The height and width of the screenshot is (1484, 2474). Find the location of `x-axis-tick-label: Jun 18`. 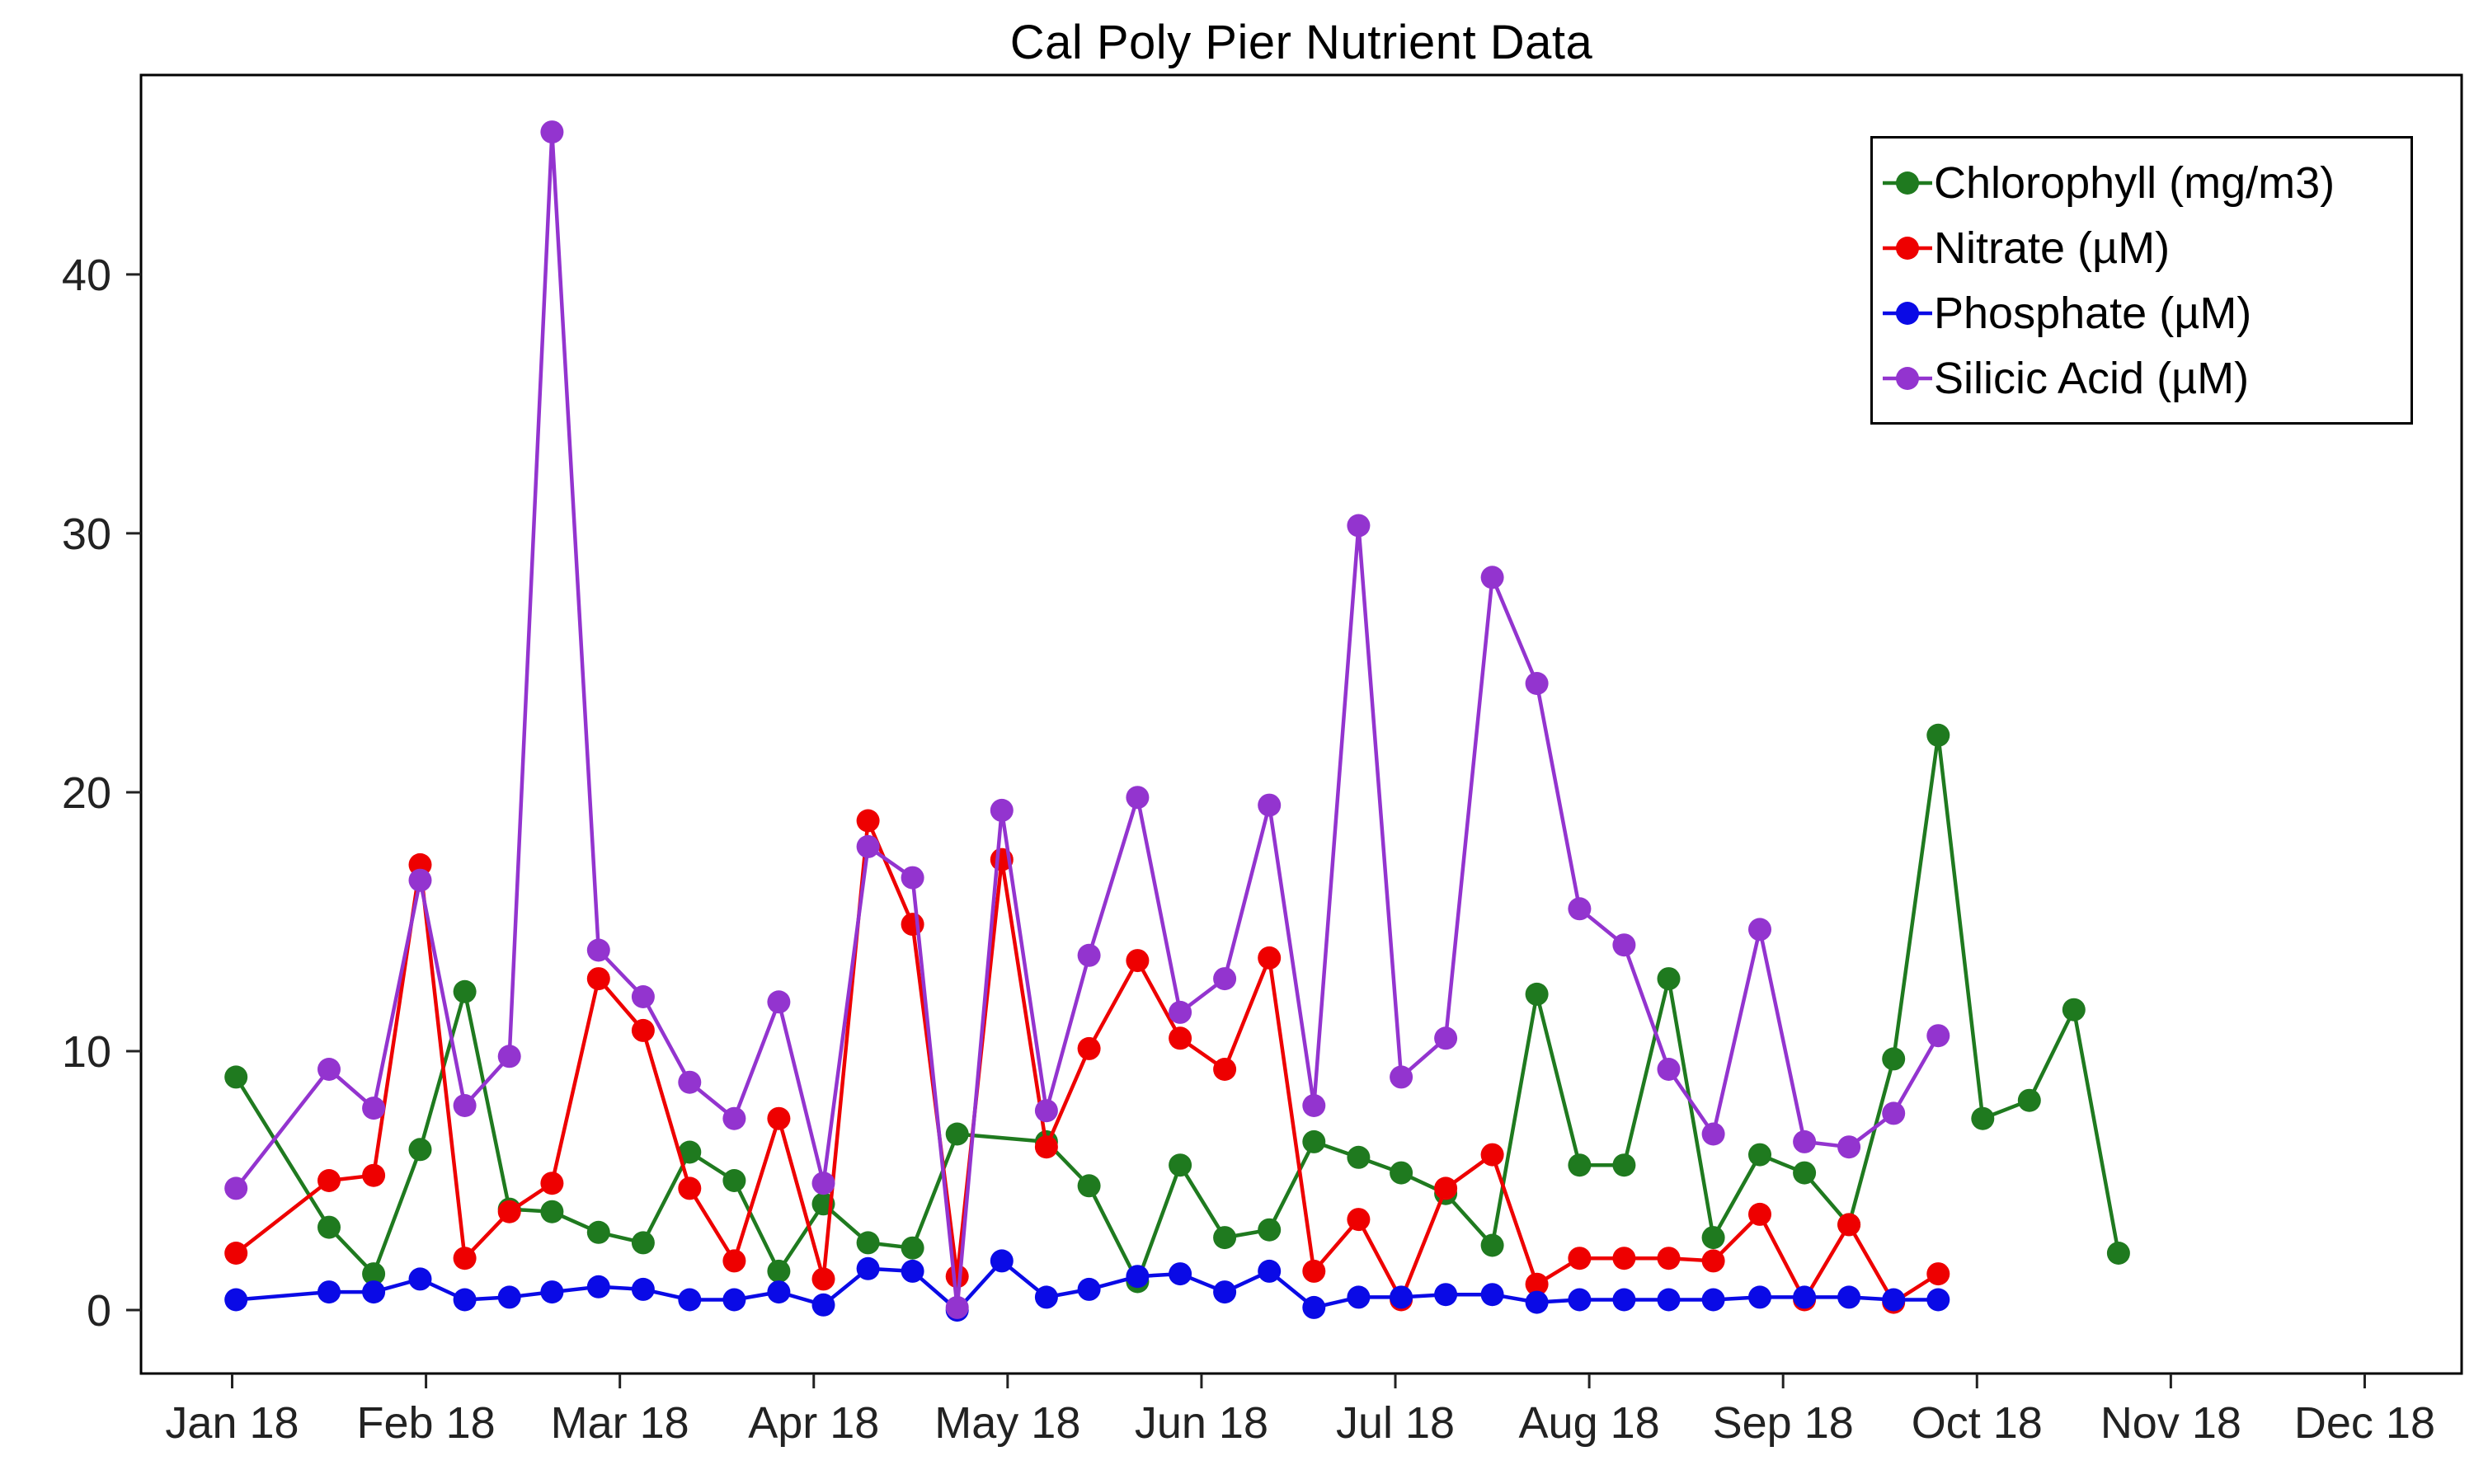

x-axis-tick-label: Jun 18 is located at coordinates (1201, 1423).